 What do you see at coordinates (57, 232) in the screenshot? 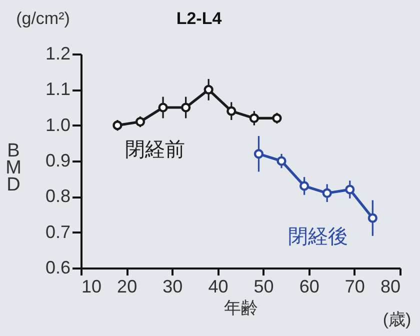
I see `y-tick-label: 0.7` at bounding box center [57, 232].